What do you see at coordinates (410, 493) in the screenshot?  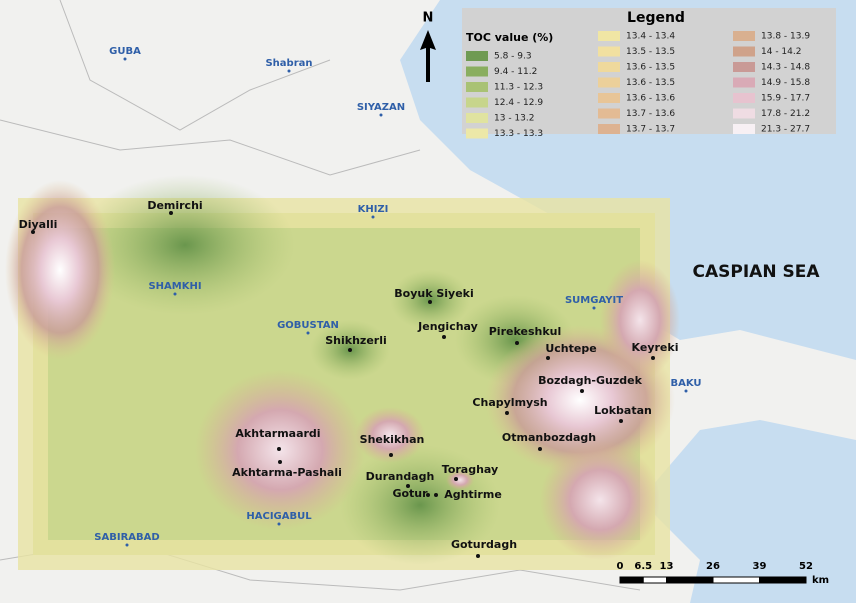 I see `site-label: Gotur` at bounding box center [410, 493].